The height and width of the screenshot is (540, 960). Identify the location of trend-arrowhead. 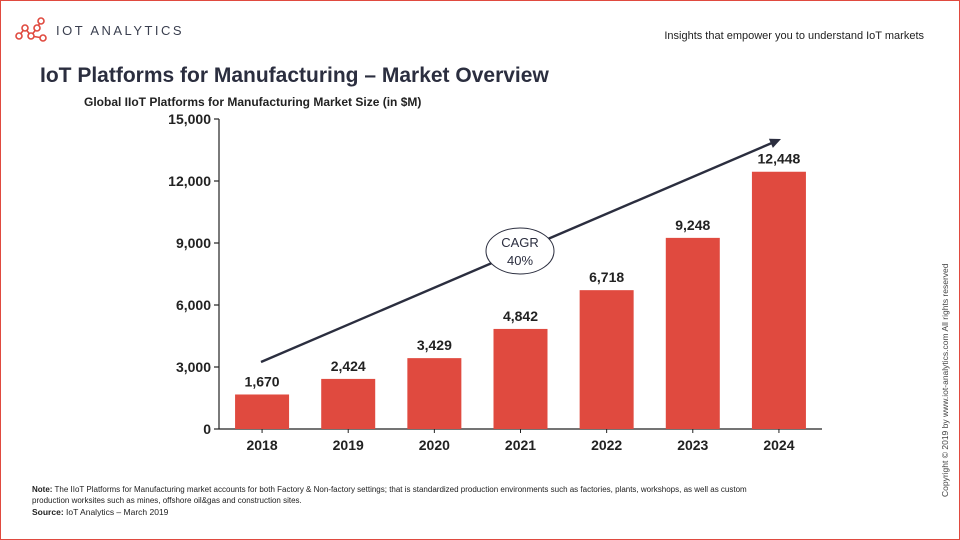
(774, 143).